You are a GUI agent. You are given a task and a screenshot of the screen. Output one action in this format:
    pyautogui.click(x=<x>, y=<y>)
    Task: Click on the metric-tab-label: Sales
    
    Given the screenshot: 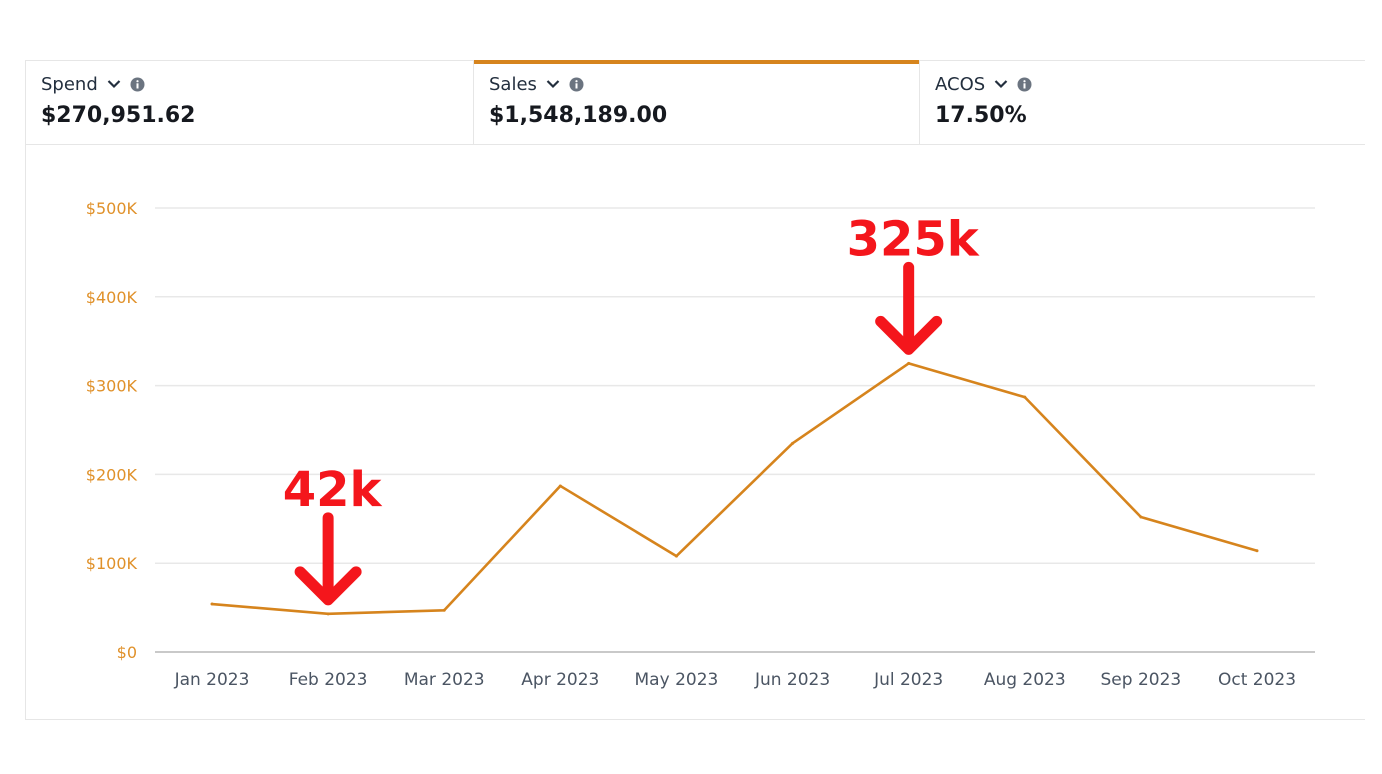 What is the action you would take?
    pyautogui.click(x=513, y=84)
    